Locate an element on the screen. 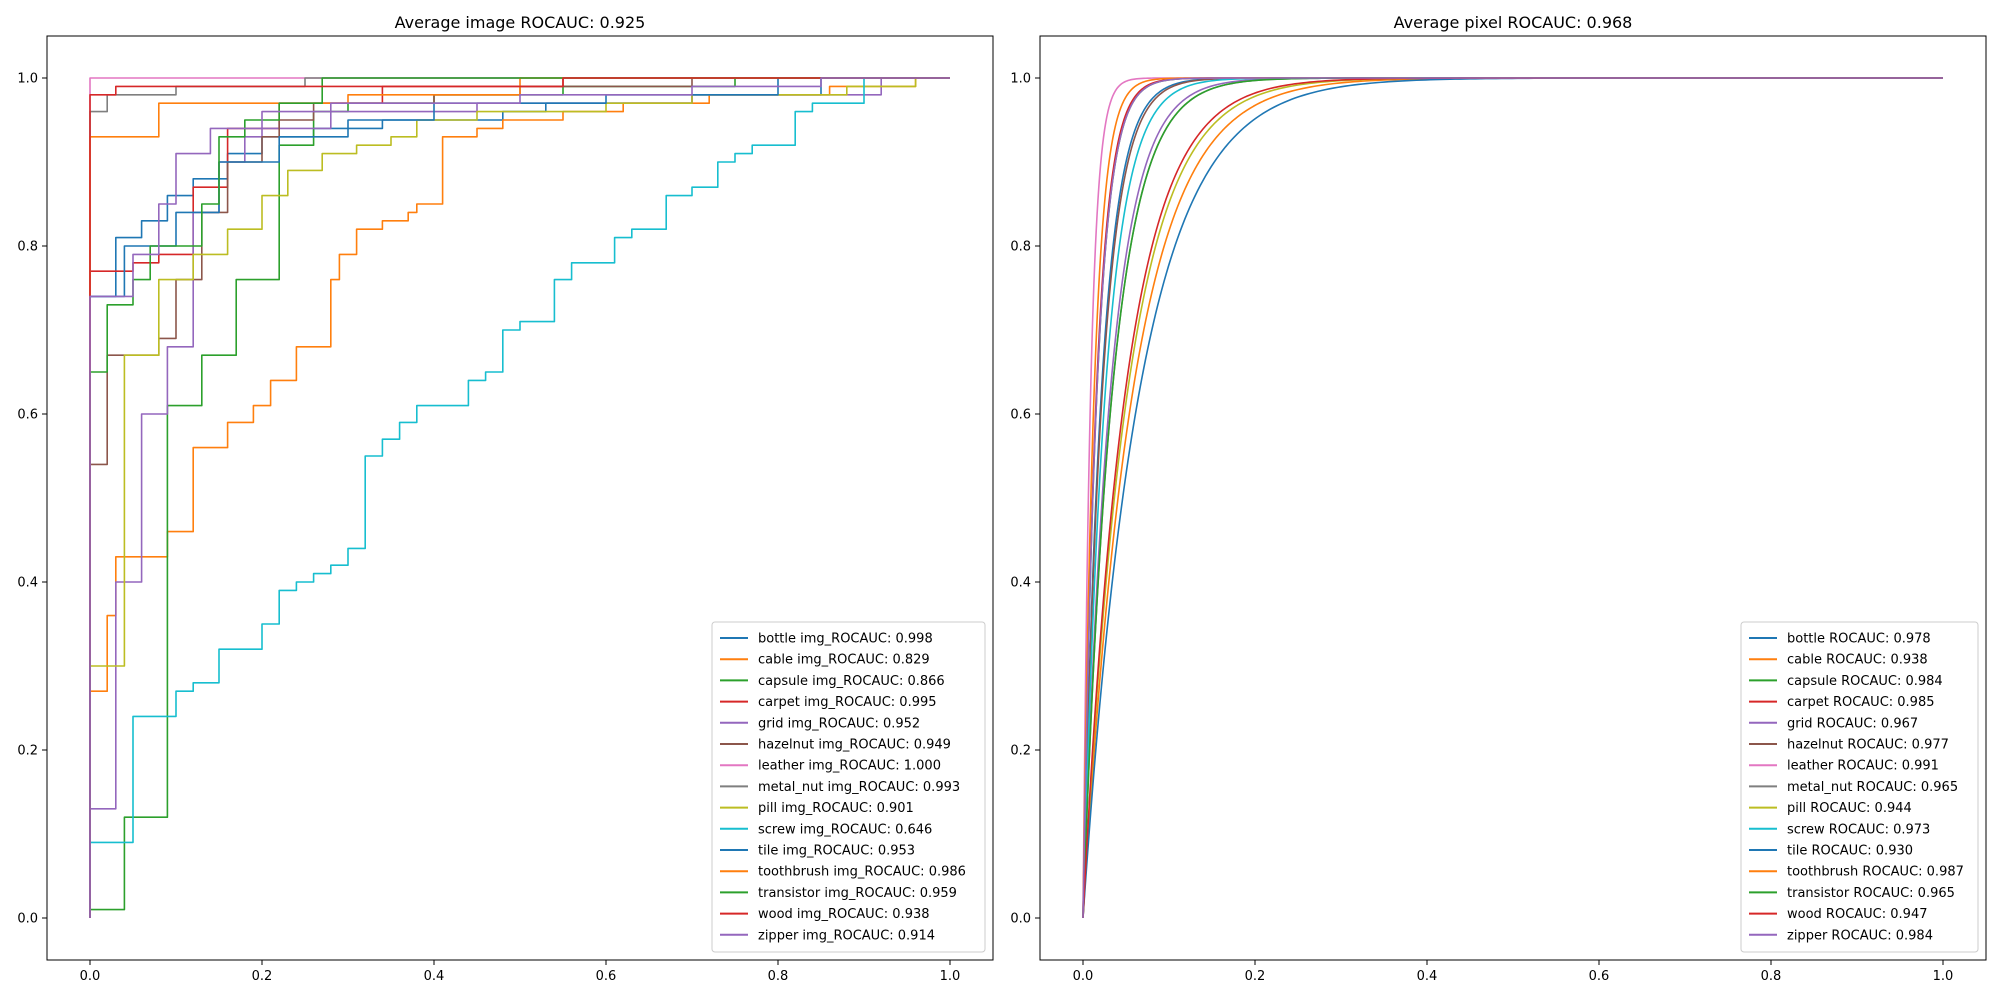 This screenshot has height=1000, width=2000. legend-label: screw ROCAUC: 0.973 is located at coordinates (1858, 829).